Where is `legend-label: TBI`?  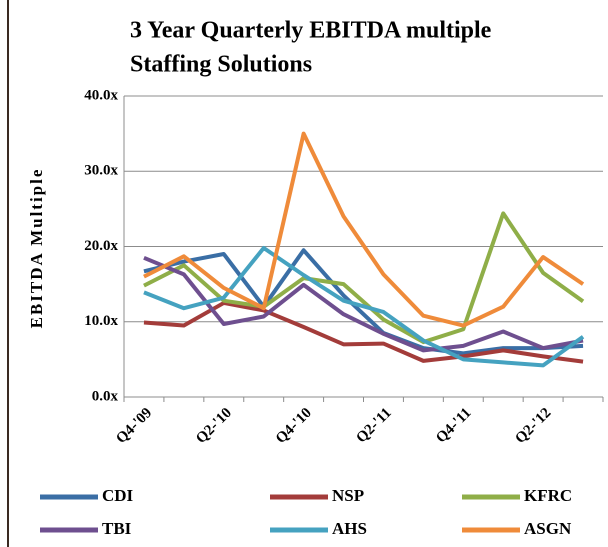 legend-label: TBI is located at coordinates (117, 528).